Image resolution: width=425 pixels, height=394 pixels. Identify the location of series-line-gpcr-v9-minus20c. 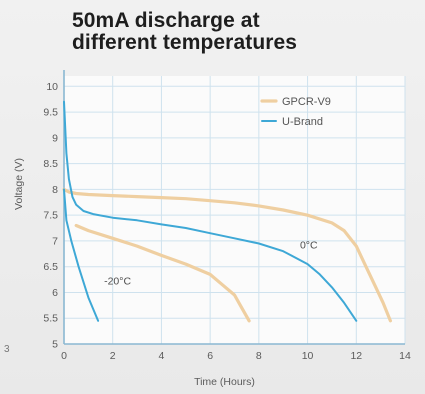
(162, 273).